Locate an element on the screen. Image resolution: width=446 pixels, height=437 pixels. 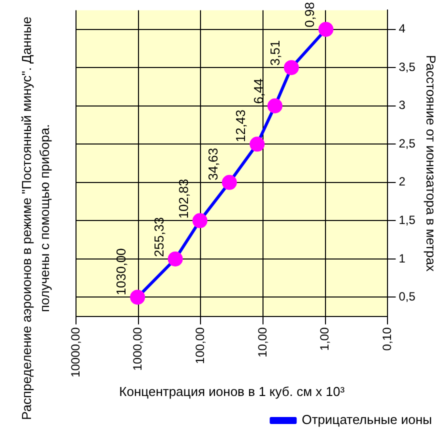
x-tick-label: 0,10 is located at coordinates (387, 339).